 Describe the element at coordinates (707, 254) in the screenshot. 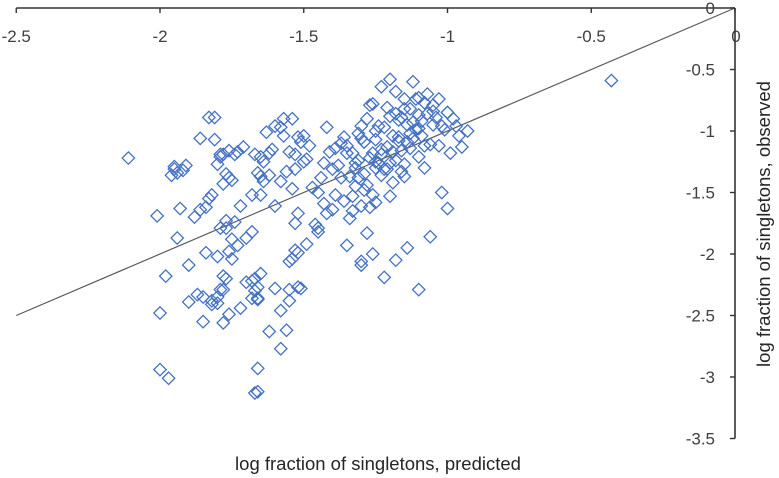

I see `y-tick-label: -2` at that location.